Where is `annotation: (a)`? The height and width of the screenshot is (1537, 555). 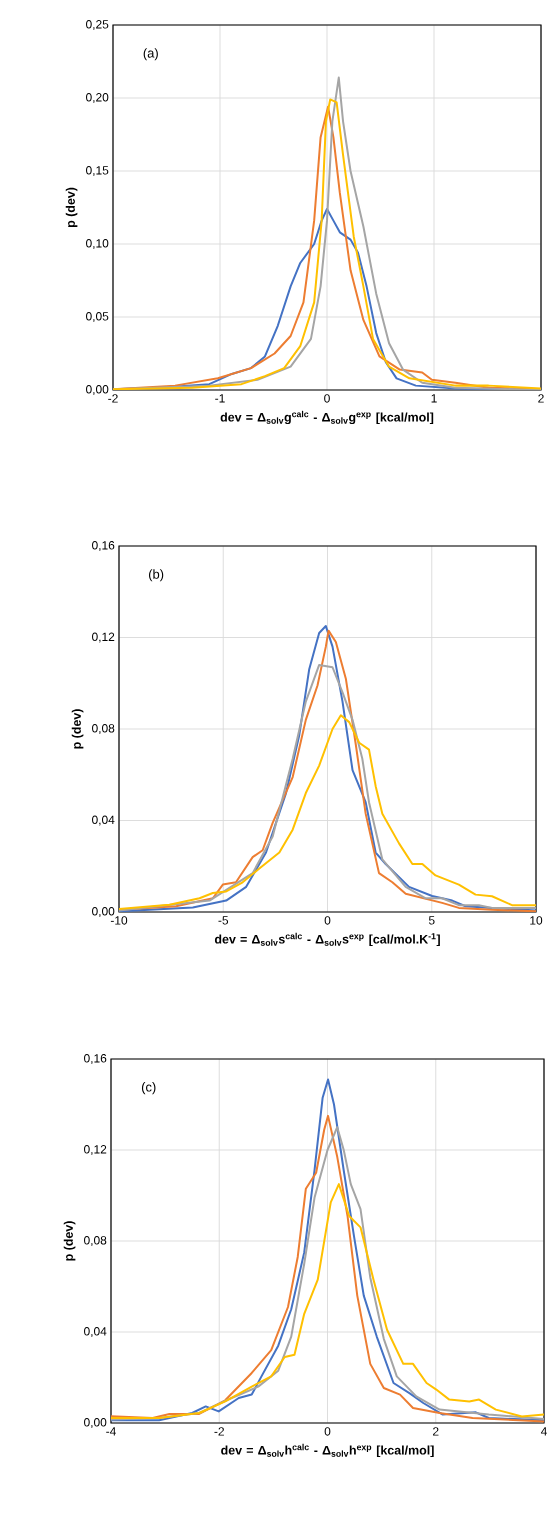
annotation: (a) is located at coordinates (150, 54).